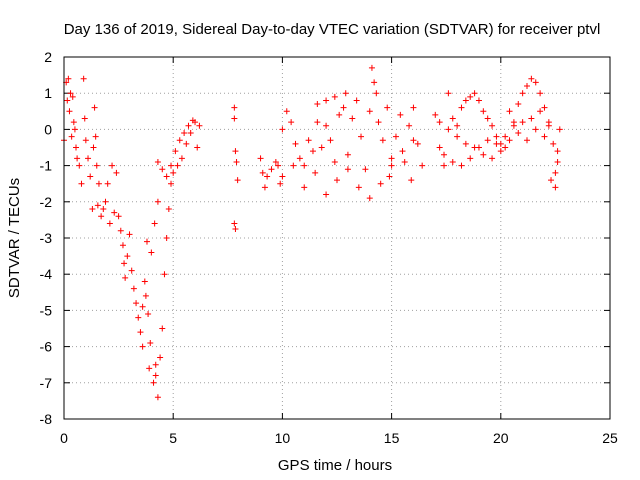 This screenshot has width=640, height=480. Describe the element at coordinates (46, 166) in the screenshot. I see `y-tick-label: -1` at that location.